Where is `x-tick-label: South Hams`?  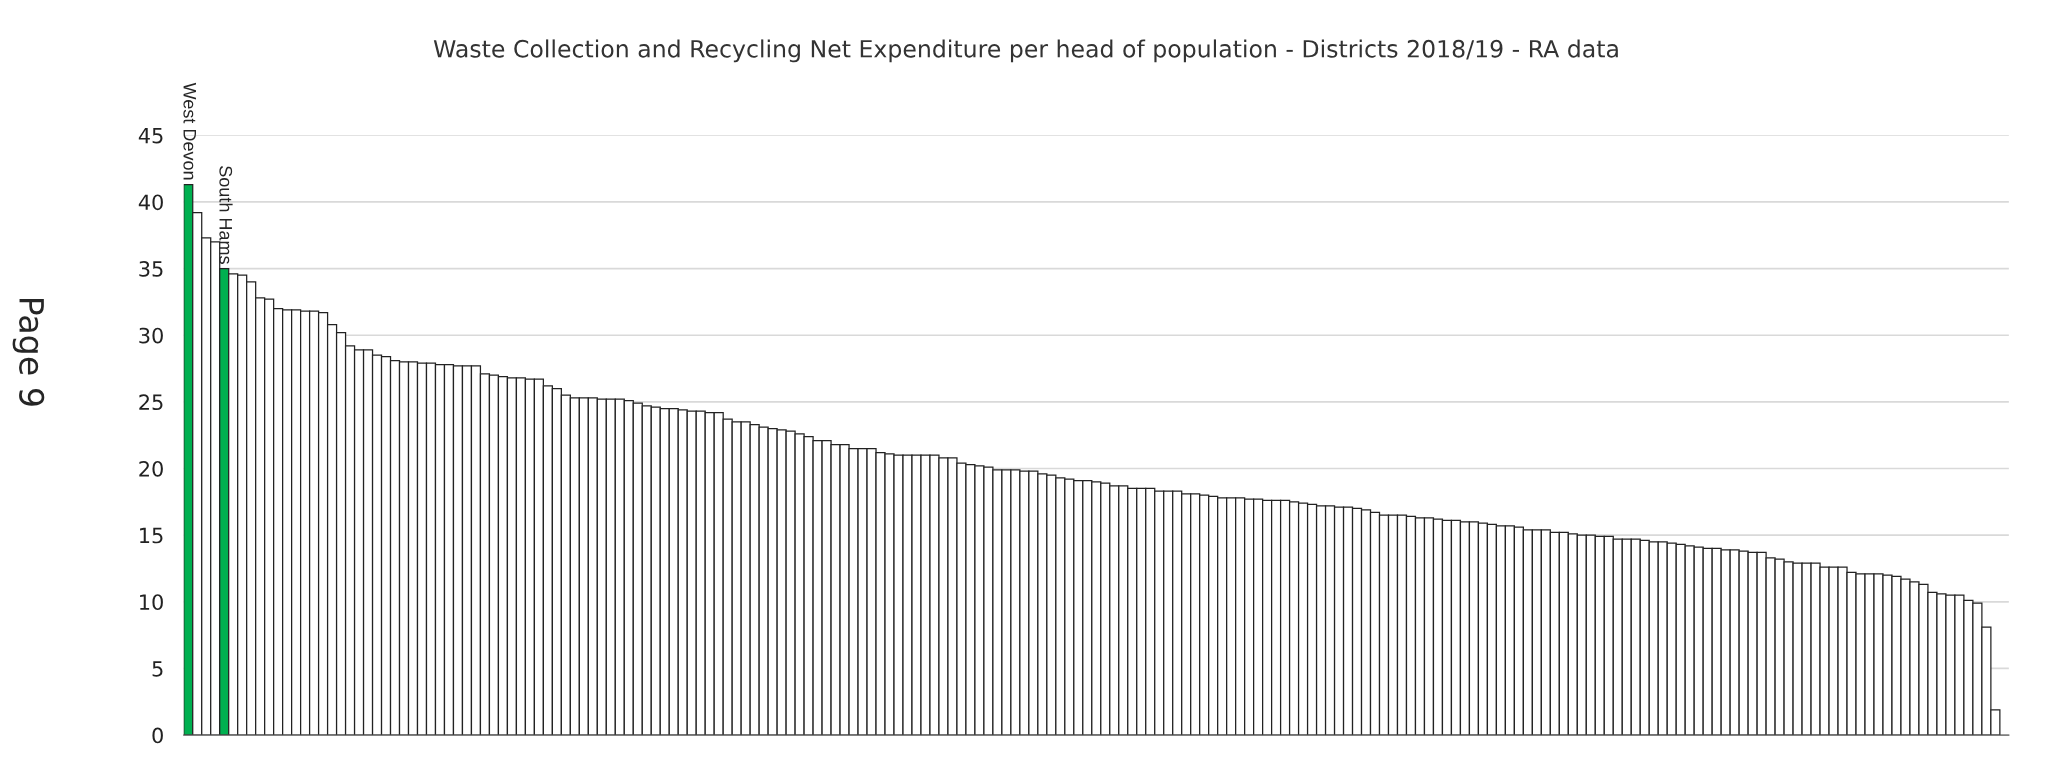
x-tick-label: South Hams is located at coordinates (226, 215).